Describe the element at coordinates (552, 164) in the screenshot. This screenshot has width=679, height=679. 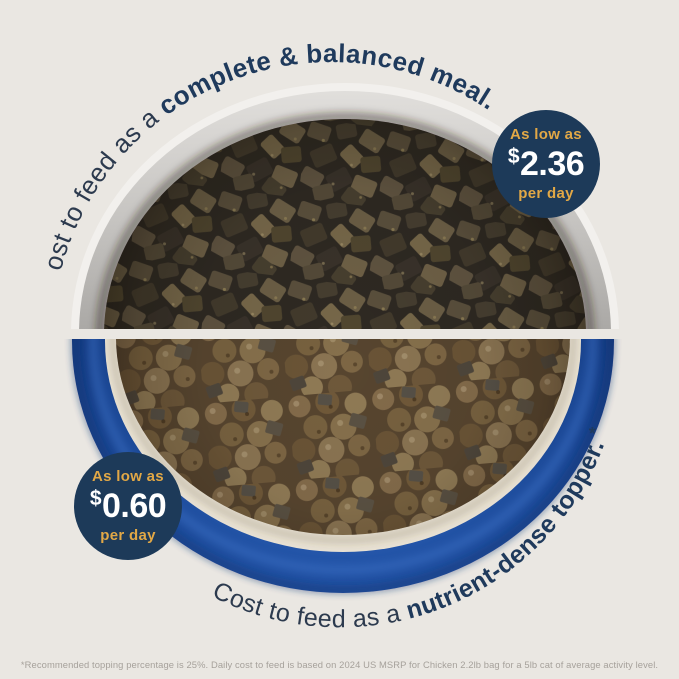
I see `meal-badge-value: 2.36` at that location.